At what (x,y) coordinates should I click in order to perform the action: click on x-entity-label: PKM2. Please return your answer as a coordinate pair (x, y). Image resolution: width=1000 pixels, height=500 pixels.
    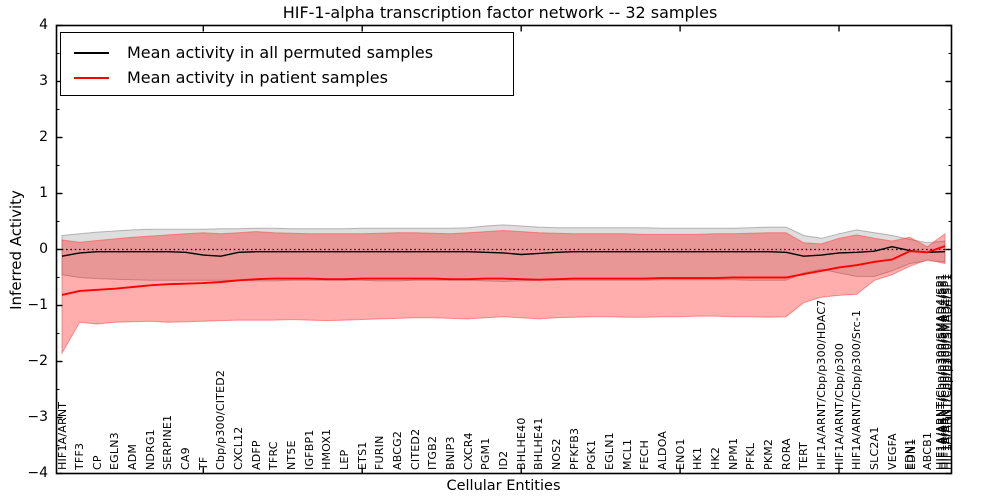
    Looking at the image, I should click on (768, 454).